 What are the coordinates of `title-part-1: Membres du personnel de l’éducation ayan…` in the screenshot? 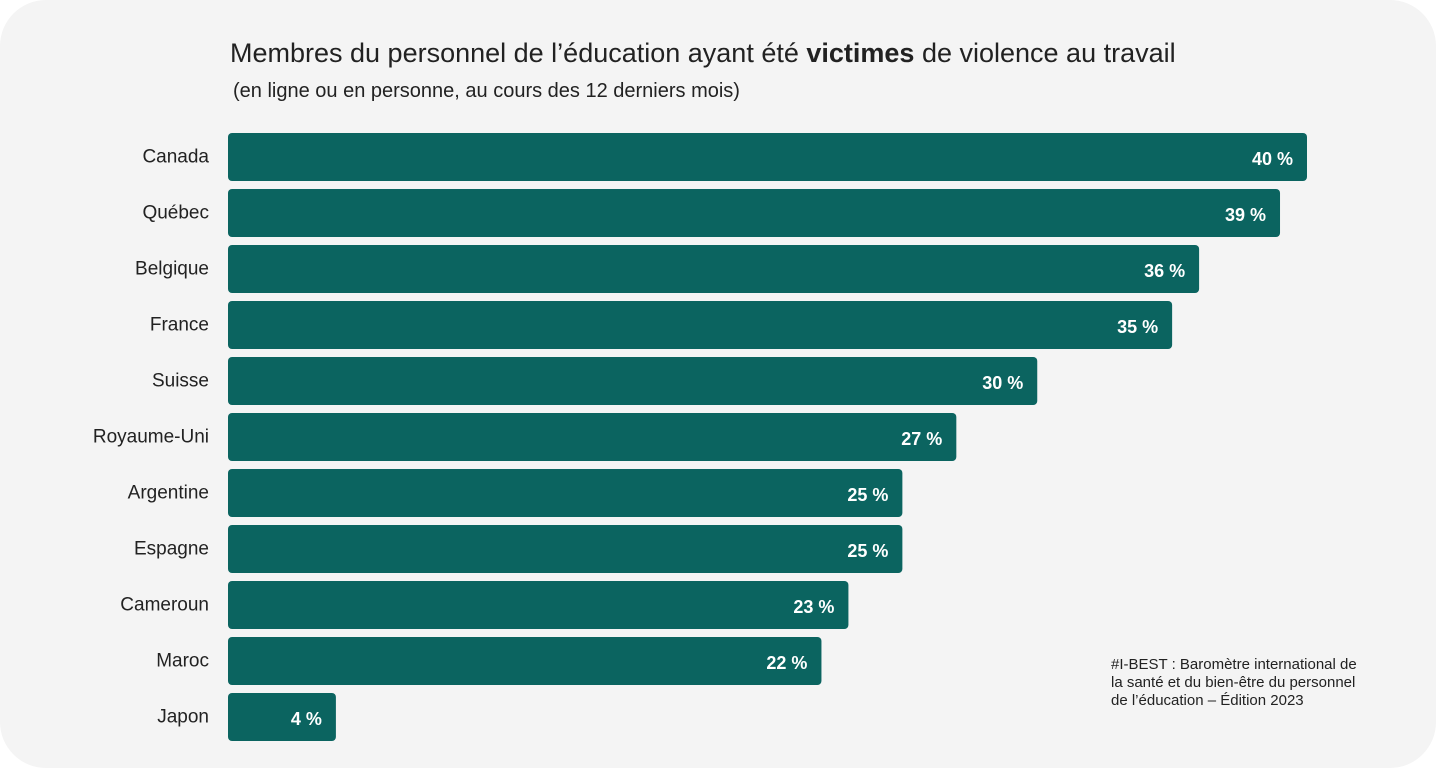 It's located at (518, 53).